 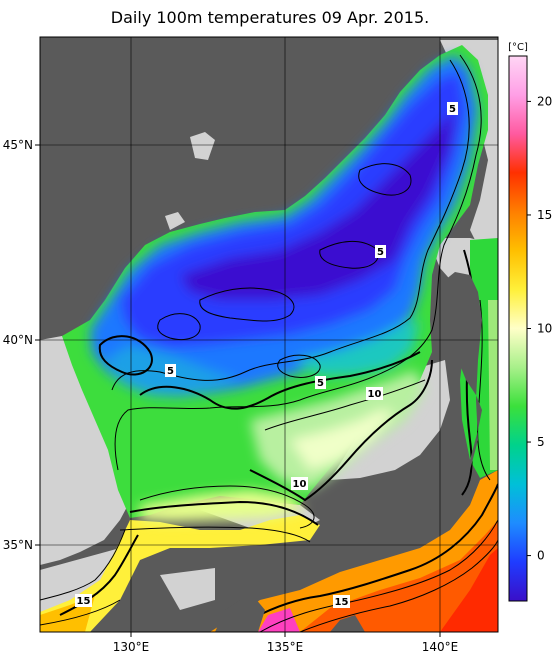 What do you see at coordinates (300, 484) in the screenshot?
I see `contour-label-10-south: 10` at bounding box center [300, 484].